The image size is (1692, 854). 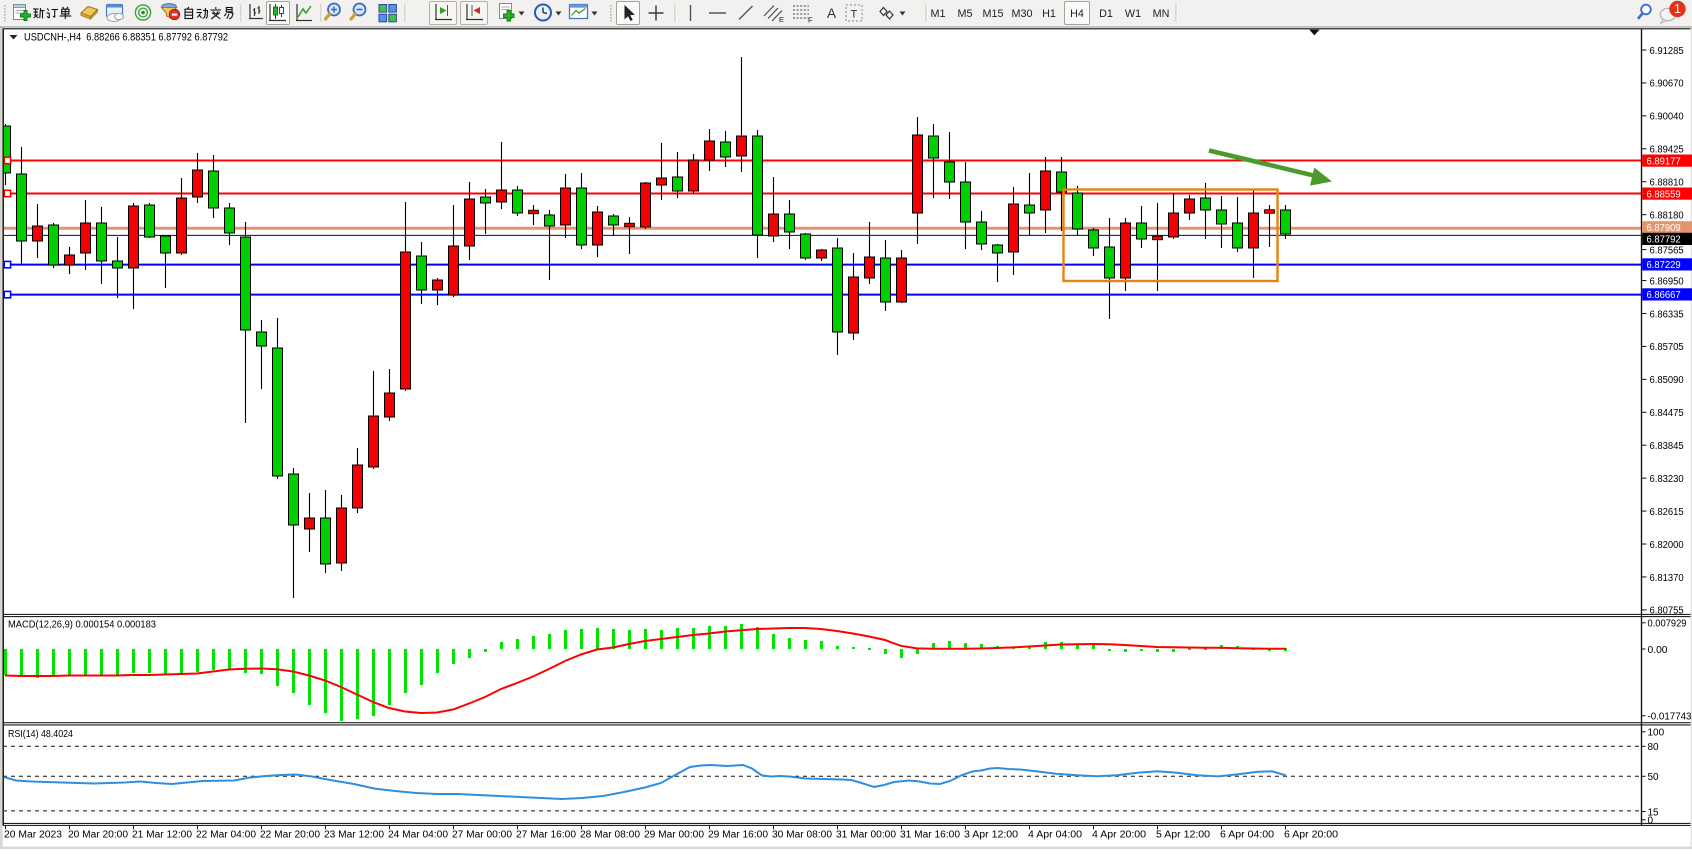 What do you see at coordinates (1656, 733) in the screenshot?
I see `svg-text: 100` at bounding box center [1656, 733].